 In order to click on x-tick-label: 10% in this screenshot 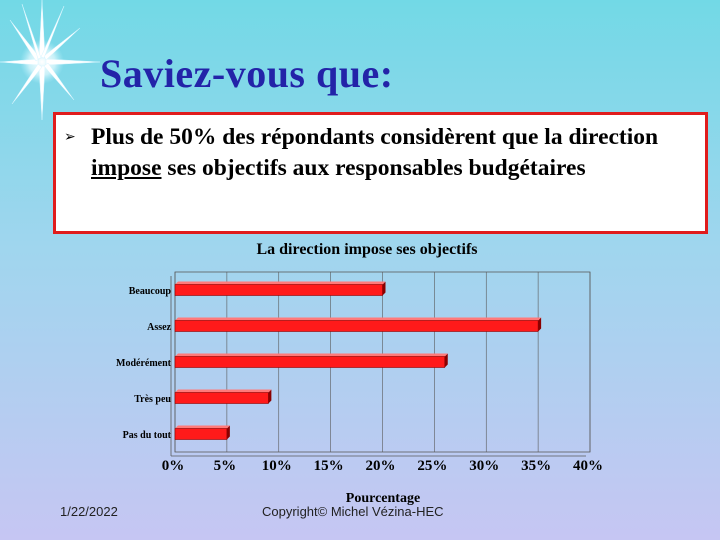, I will do `click(277, 466)`.